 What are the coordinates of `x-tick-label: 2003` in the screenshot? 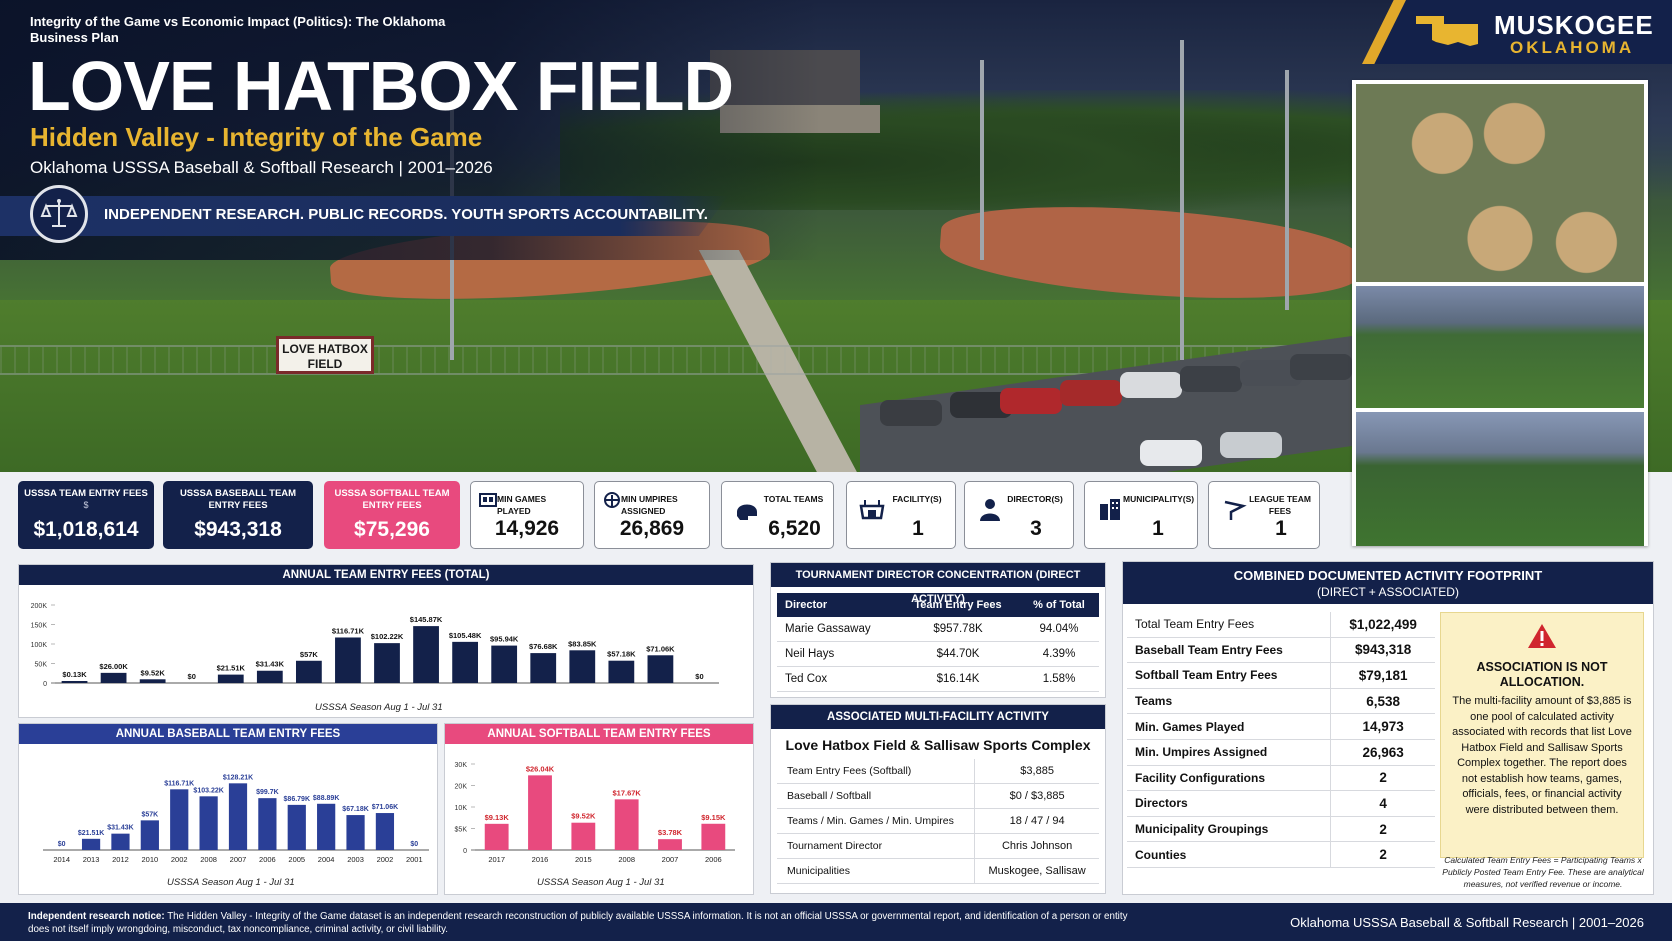 It's located at (355, 859).